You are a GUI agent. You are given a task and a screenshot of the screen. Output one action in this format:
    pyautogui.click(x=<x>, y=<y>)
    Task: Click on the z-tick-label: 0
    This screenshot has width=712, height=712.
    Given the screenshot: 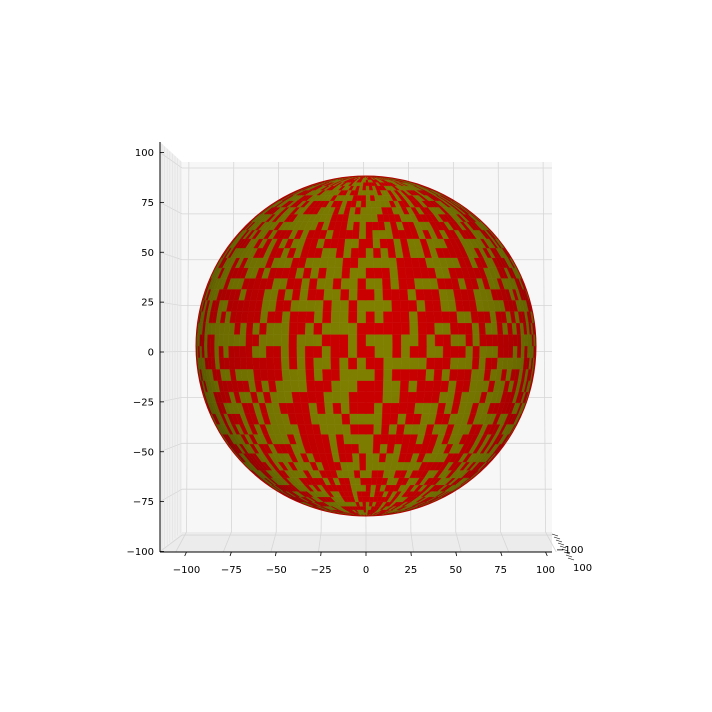 What is the action you would take?
    pyautogui.click(x=151, y=353)
    